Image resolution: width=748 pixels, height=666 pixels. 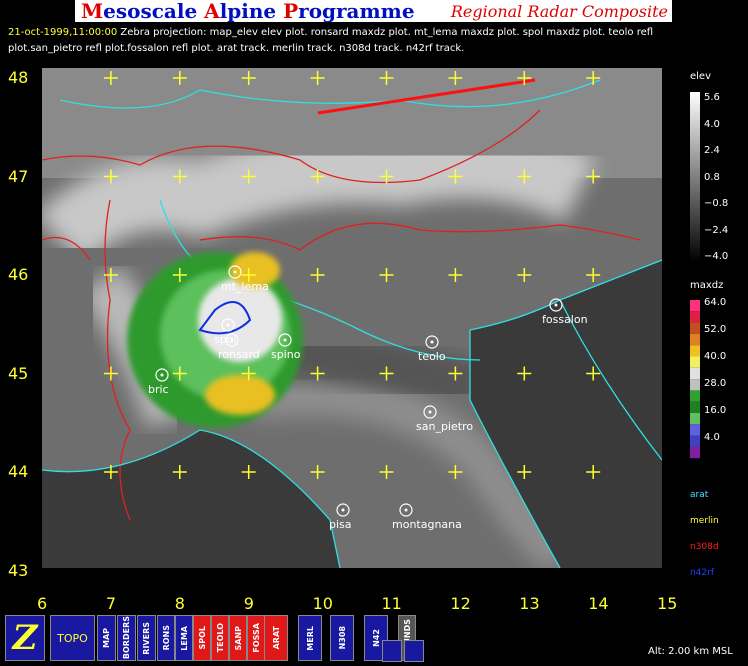 I want to click on toolbar-button: TOPO, so click(x=72, y=638).